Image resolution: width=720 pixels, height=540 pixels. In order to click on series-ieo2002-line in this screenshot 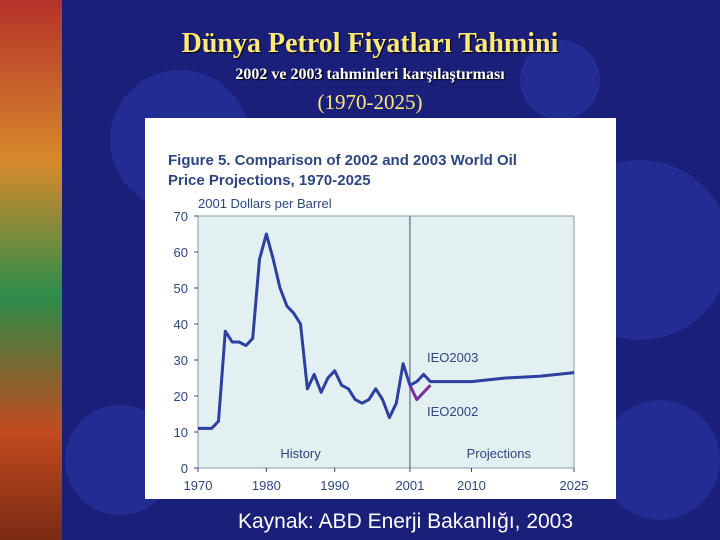, I will do `click(420, 393)`.